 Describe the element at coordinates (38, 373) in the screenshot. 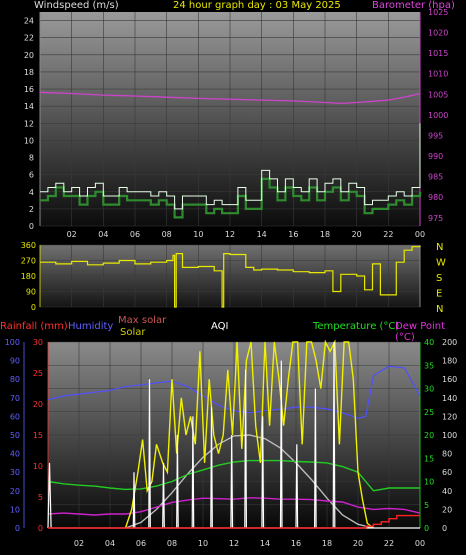

I see `y-tick-label-rainfall: 25` at that location.